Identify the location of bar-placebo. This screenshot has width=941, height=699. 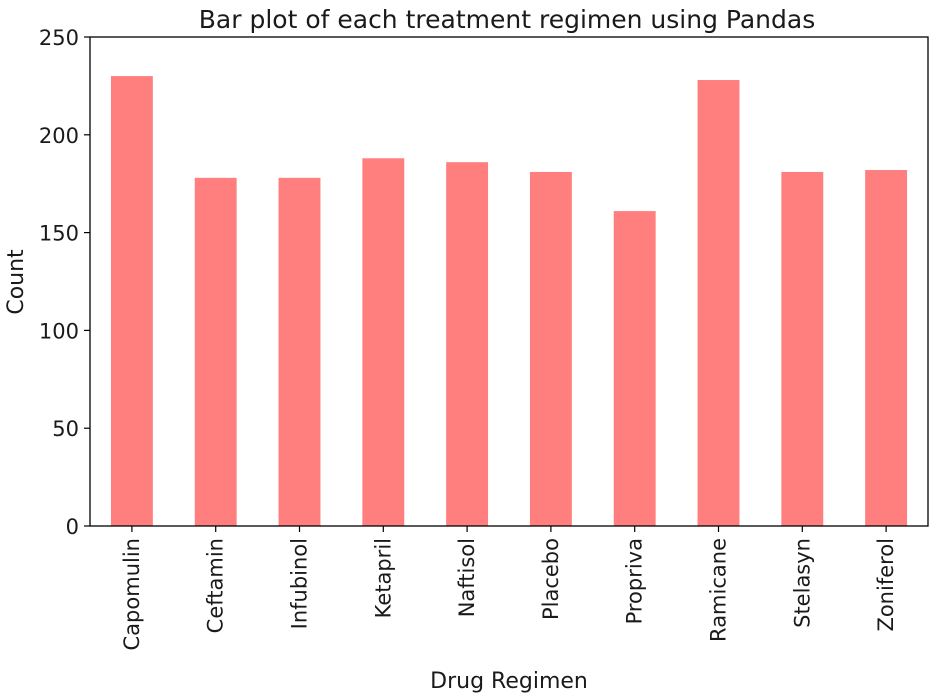
(550, 349).